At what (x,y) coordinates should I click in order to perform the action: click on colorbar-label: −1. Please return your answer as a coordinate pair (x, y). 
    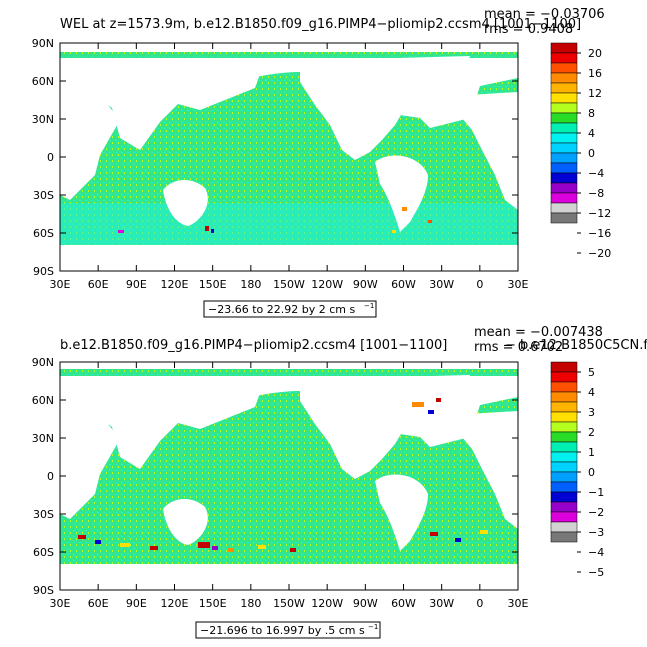
    Looking at the image, I should click on (596, 492).